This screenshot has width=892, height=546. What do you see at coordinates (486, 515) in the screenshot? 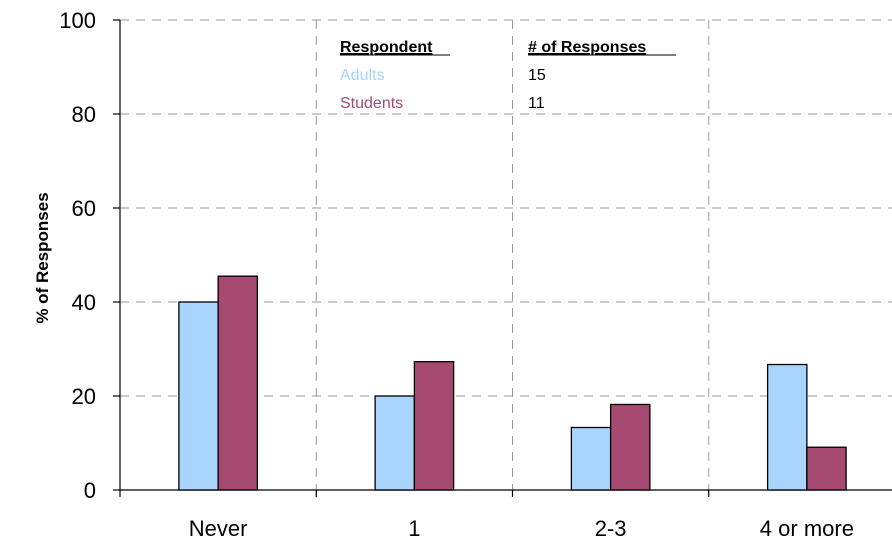
I see `x-ticks: Never 1 2-3 4 or more` at bounding box center [486, 515].